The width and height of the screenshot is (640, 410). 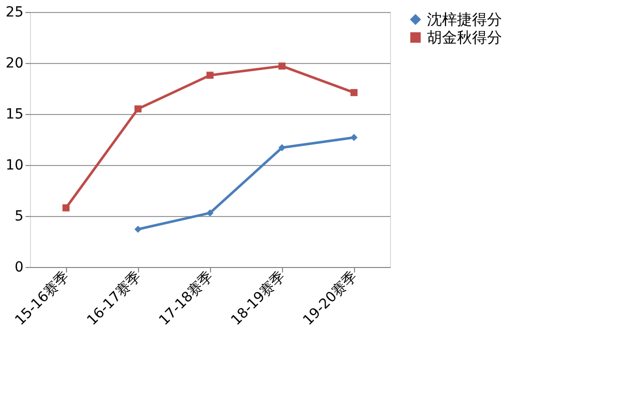 I want to click on y-tick-label: 20, so click(x=15, y=64).